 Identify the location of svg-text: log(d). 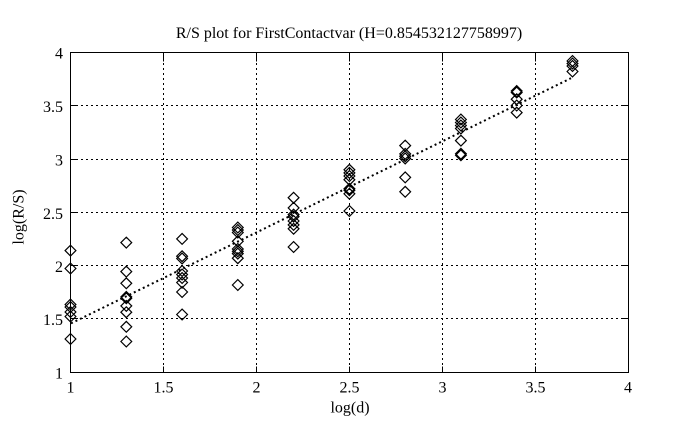
(349, 408).